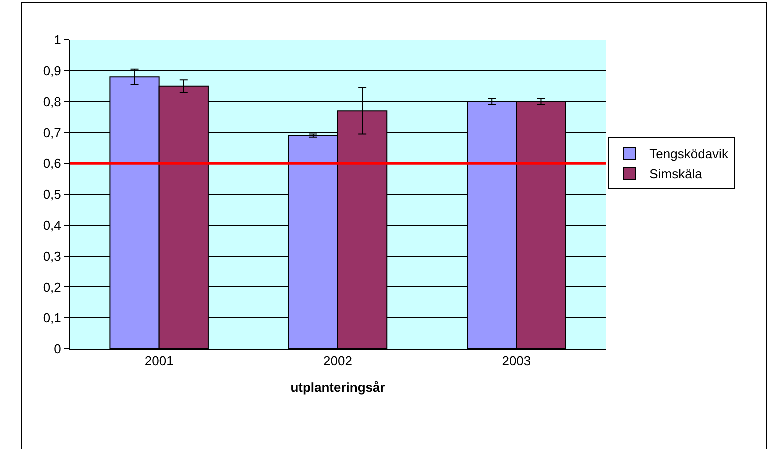 The width and height of the screenshot is (771, 449). Describe the element at coordinates (52, 287) in the screenshot. I see `y-tick-label: 0,2` at that location.